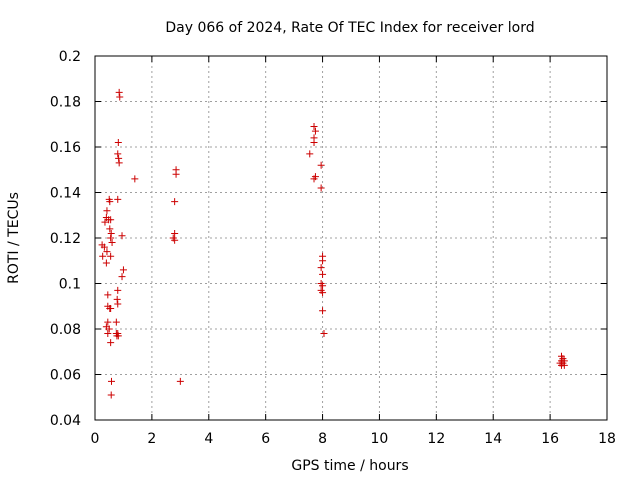 This screenshot has width=640, height=480. Describe the element at coordinates (65, 103) in the screenshot. I see `y-tick-label: 0.18` at that location.